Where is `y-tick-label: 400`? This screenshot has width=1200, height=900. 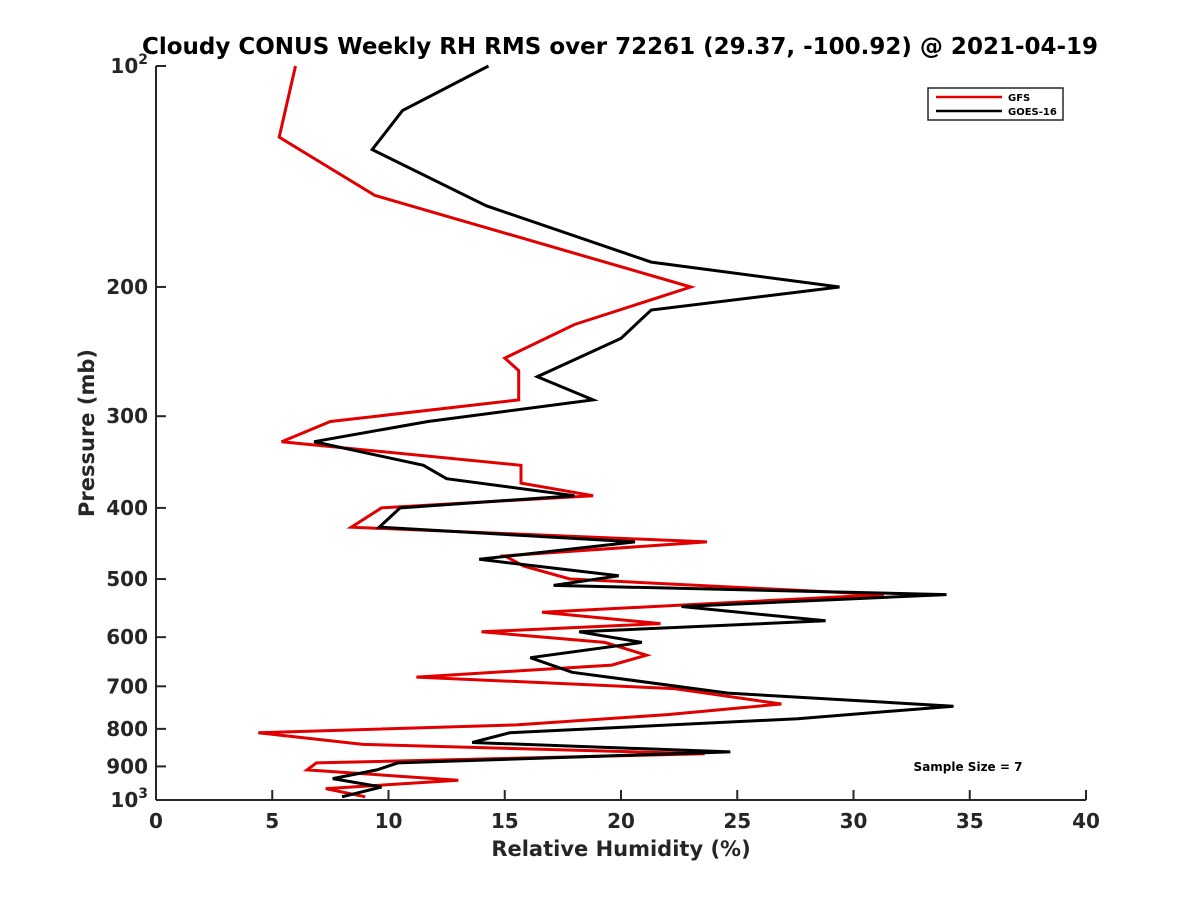
y-tick-label: 400 is located at coordinates (127, 508).